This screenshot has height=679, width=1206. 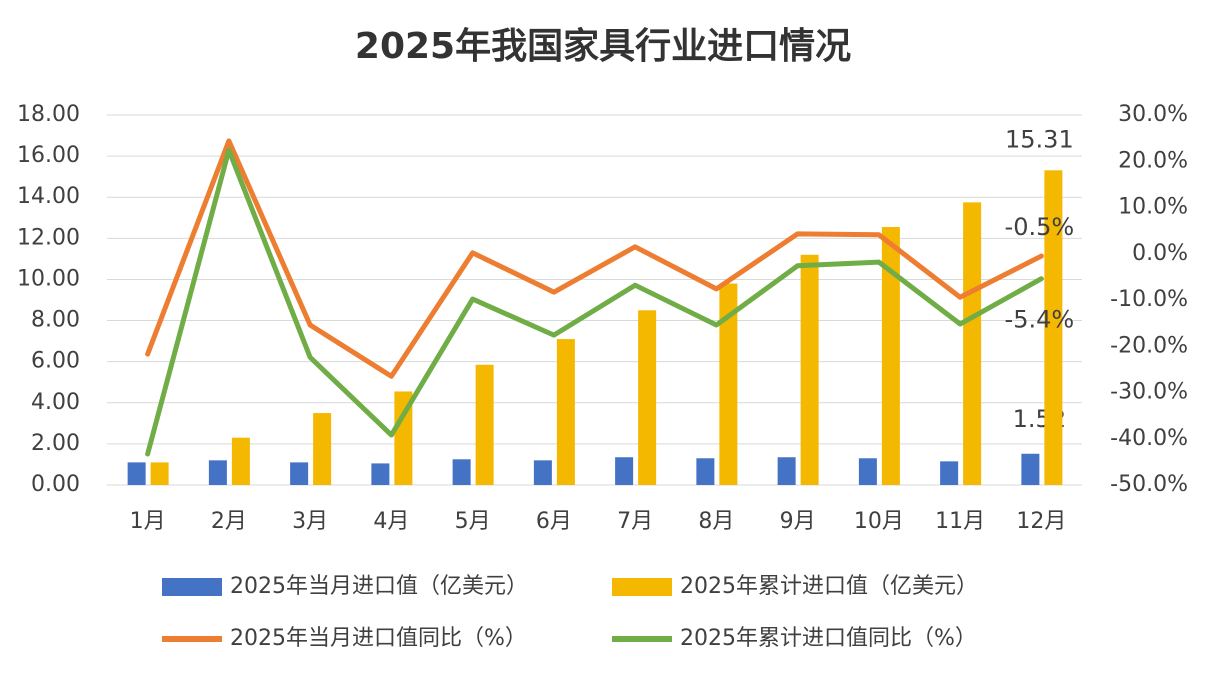 What do you see at coordinates (55, 443) in the screenshot?
I see `y-tick-label: 2.00` at bounding box center [55, 443].